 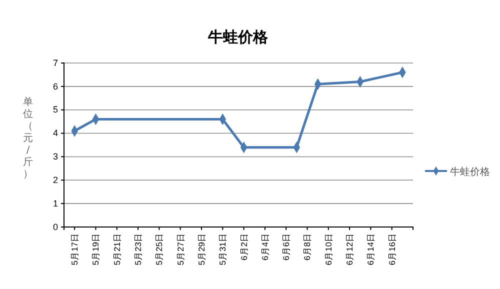 I want to click on y-tick-label: 4, so click(x=55, y=133).